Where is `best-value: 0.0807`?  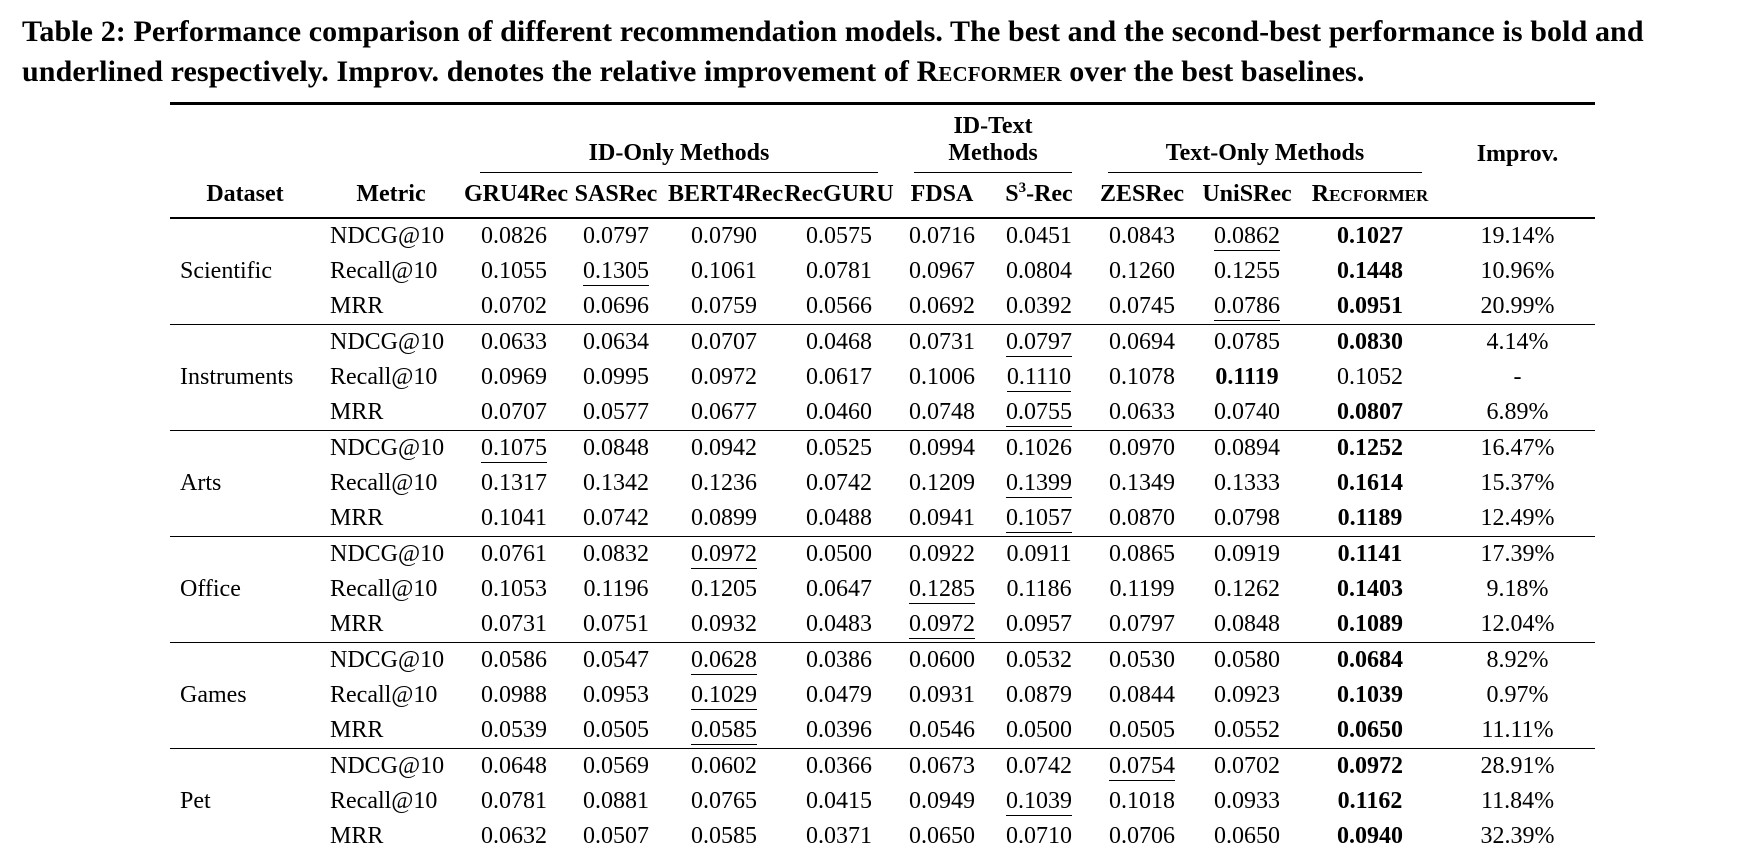 best-value: 0.0807 is located at coordinates (1370, 412).